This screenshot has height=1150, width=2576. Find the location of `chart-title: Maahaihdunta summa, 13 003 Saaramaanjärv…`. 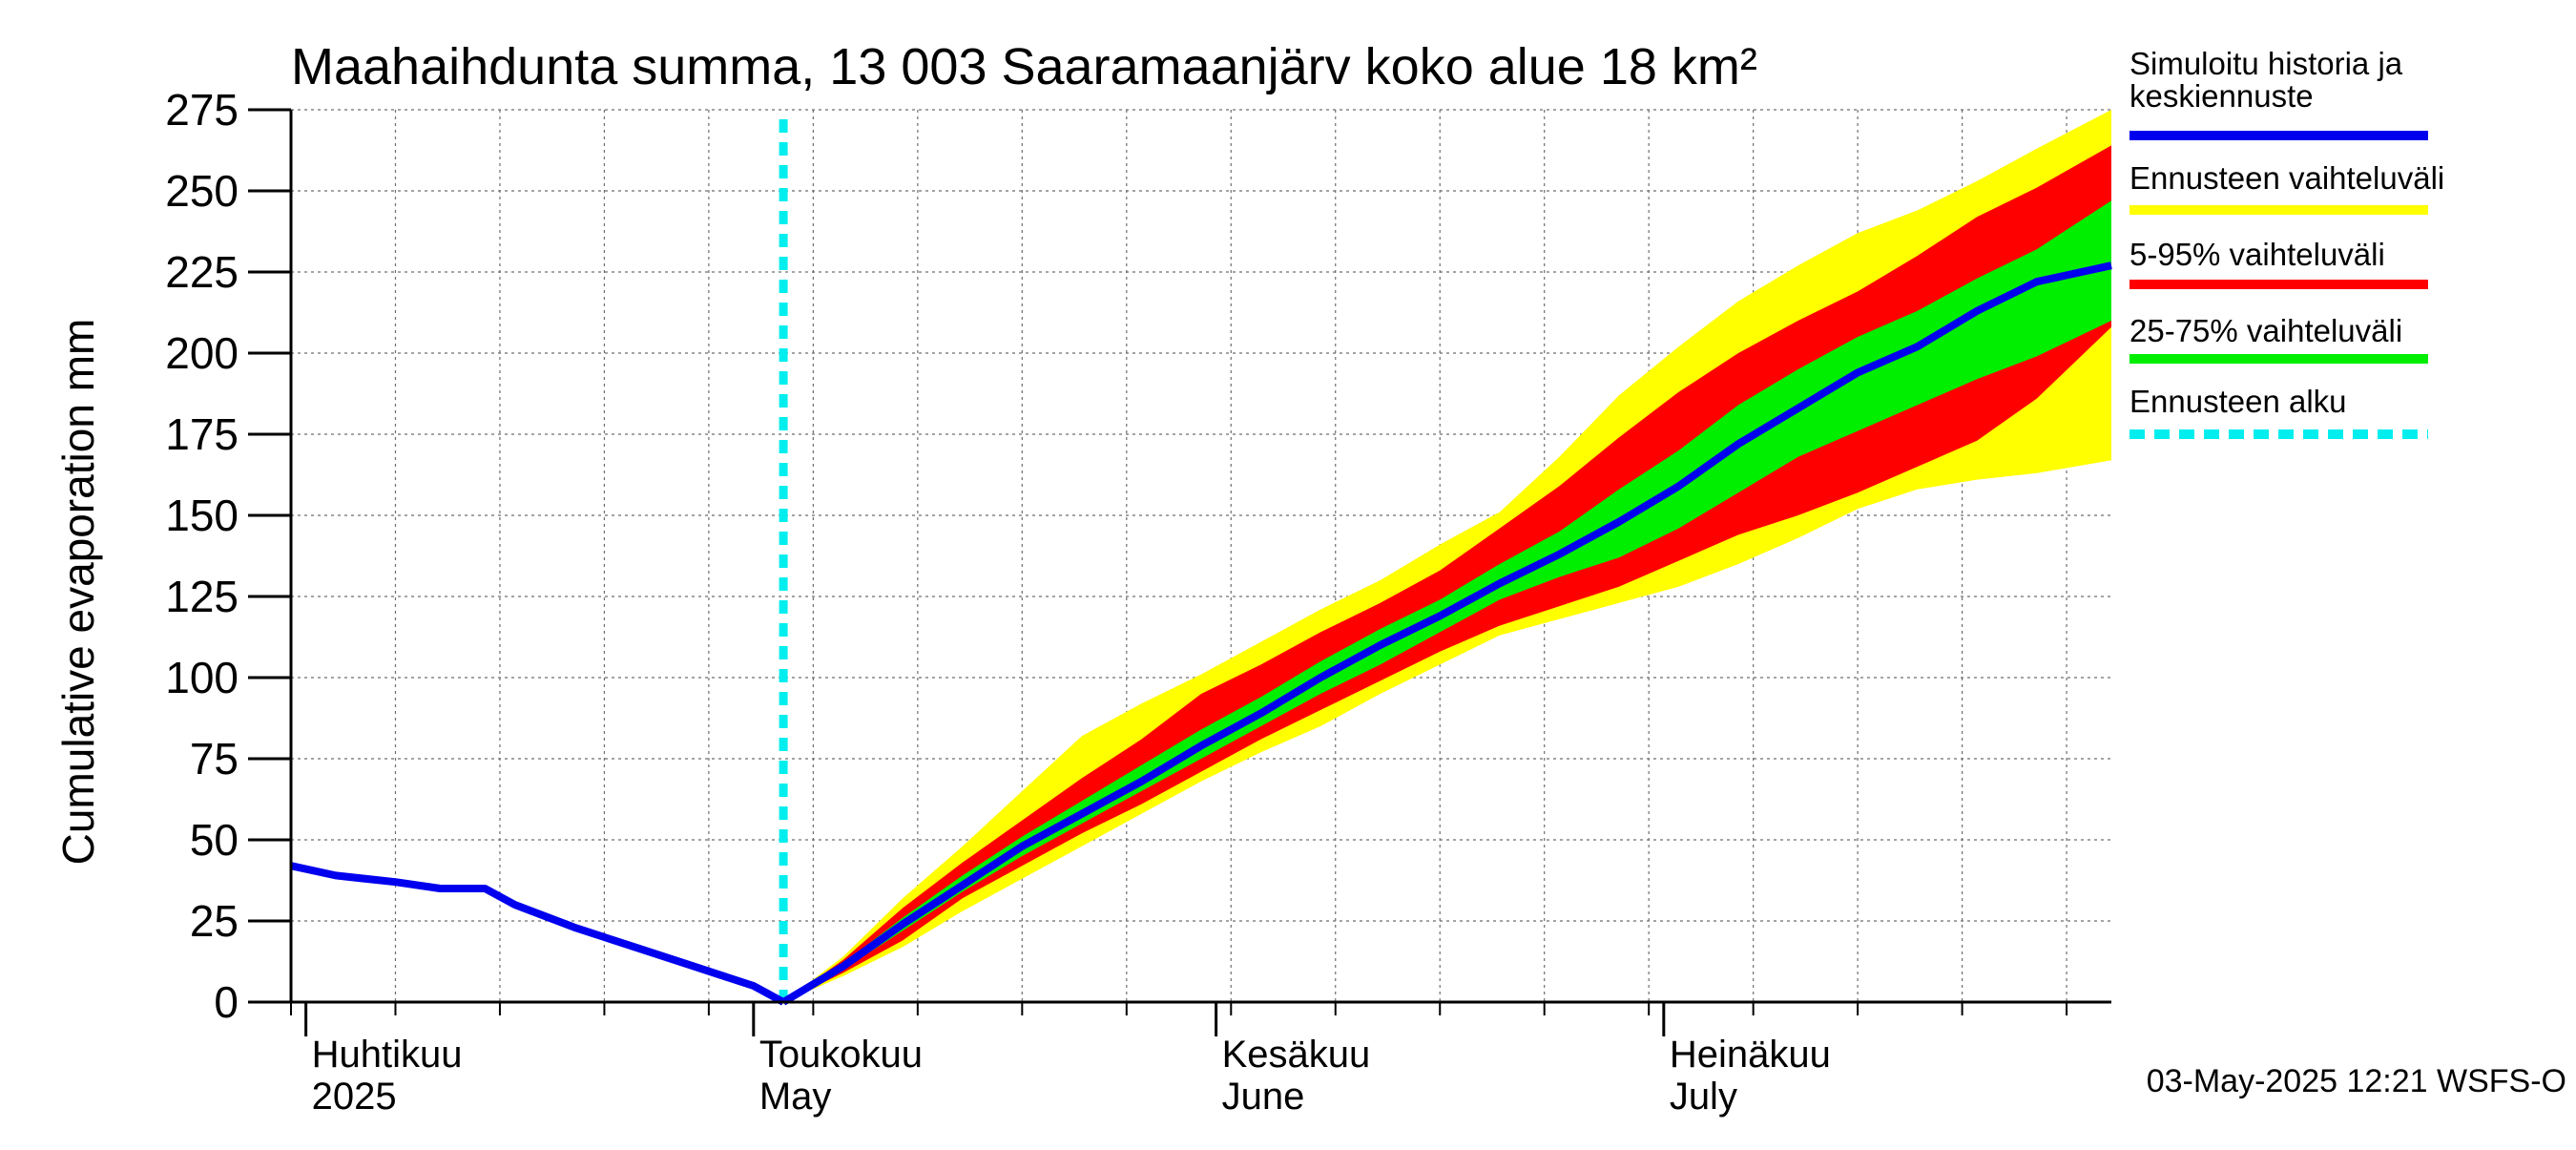

chart-title: Maahaihdunta summa, 13 003 Saaramaanjärv… is located at coordinates (1024, 66).